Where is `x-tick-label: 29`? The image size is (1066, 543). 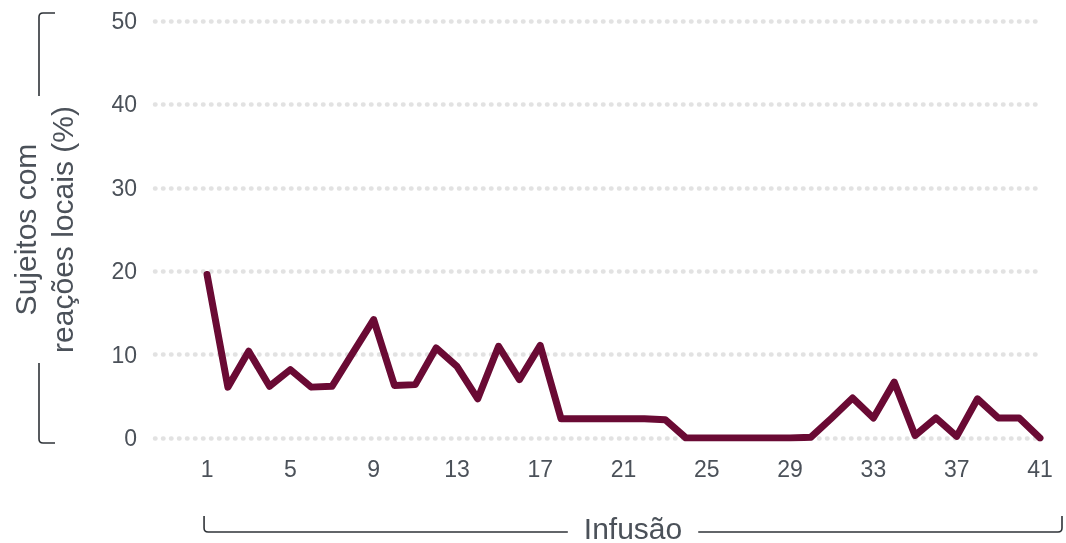 x-tick-label: 29 is located at coordinates (790, 468).